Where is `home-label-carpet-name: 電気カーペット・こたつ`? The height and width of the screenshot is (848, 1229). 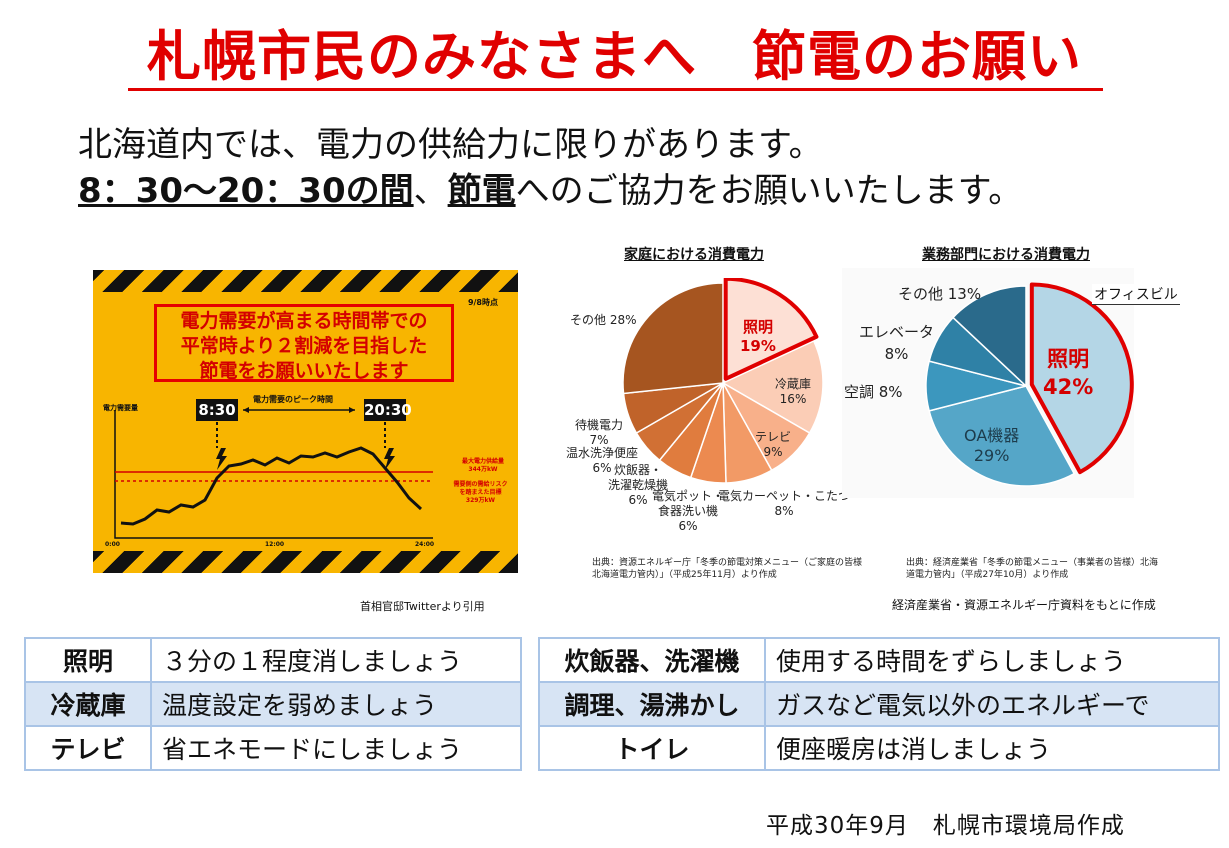
home-label-carpet-name: 電気カーペット・こたつ is located at coordinates (784, 496).